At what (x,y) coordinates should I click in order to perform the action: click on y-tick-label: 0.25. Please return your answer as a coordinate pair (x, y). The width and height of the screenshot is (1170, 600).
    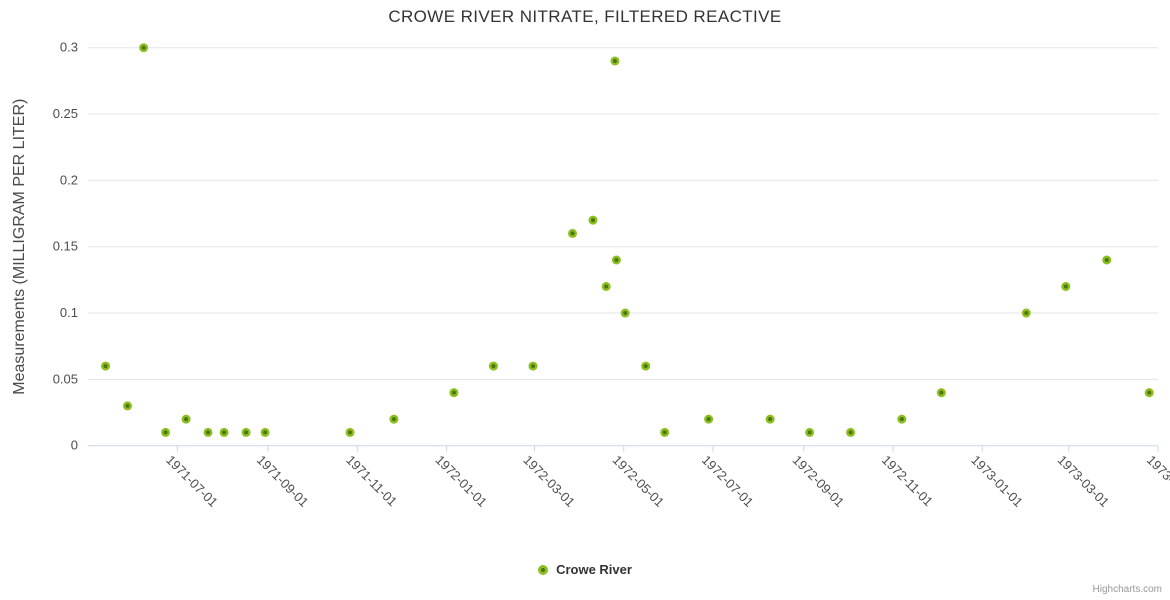
    Looking at the image, I should click on (65, 113).